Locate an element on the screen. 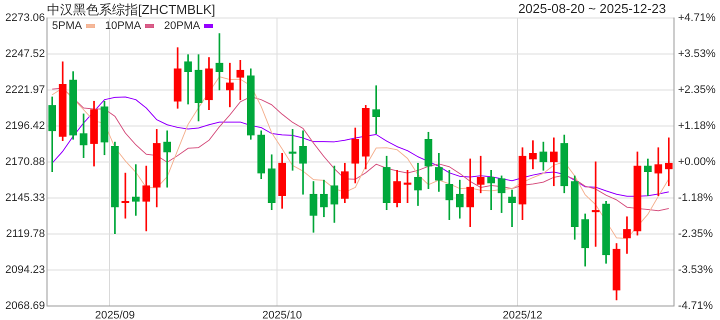  legend-label: 5PMA is located at coordinates (67, 26).